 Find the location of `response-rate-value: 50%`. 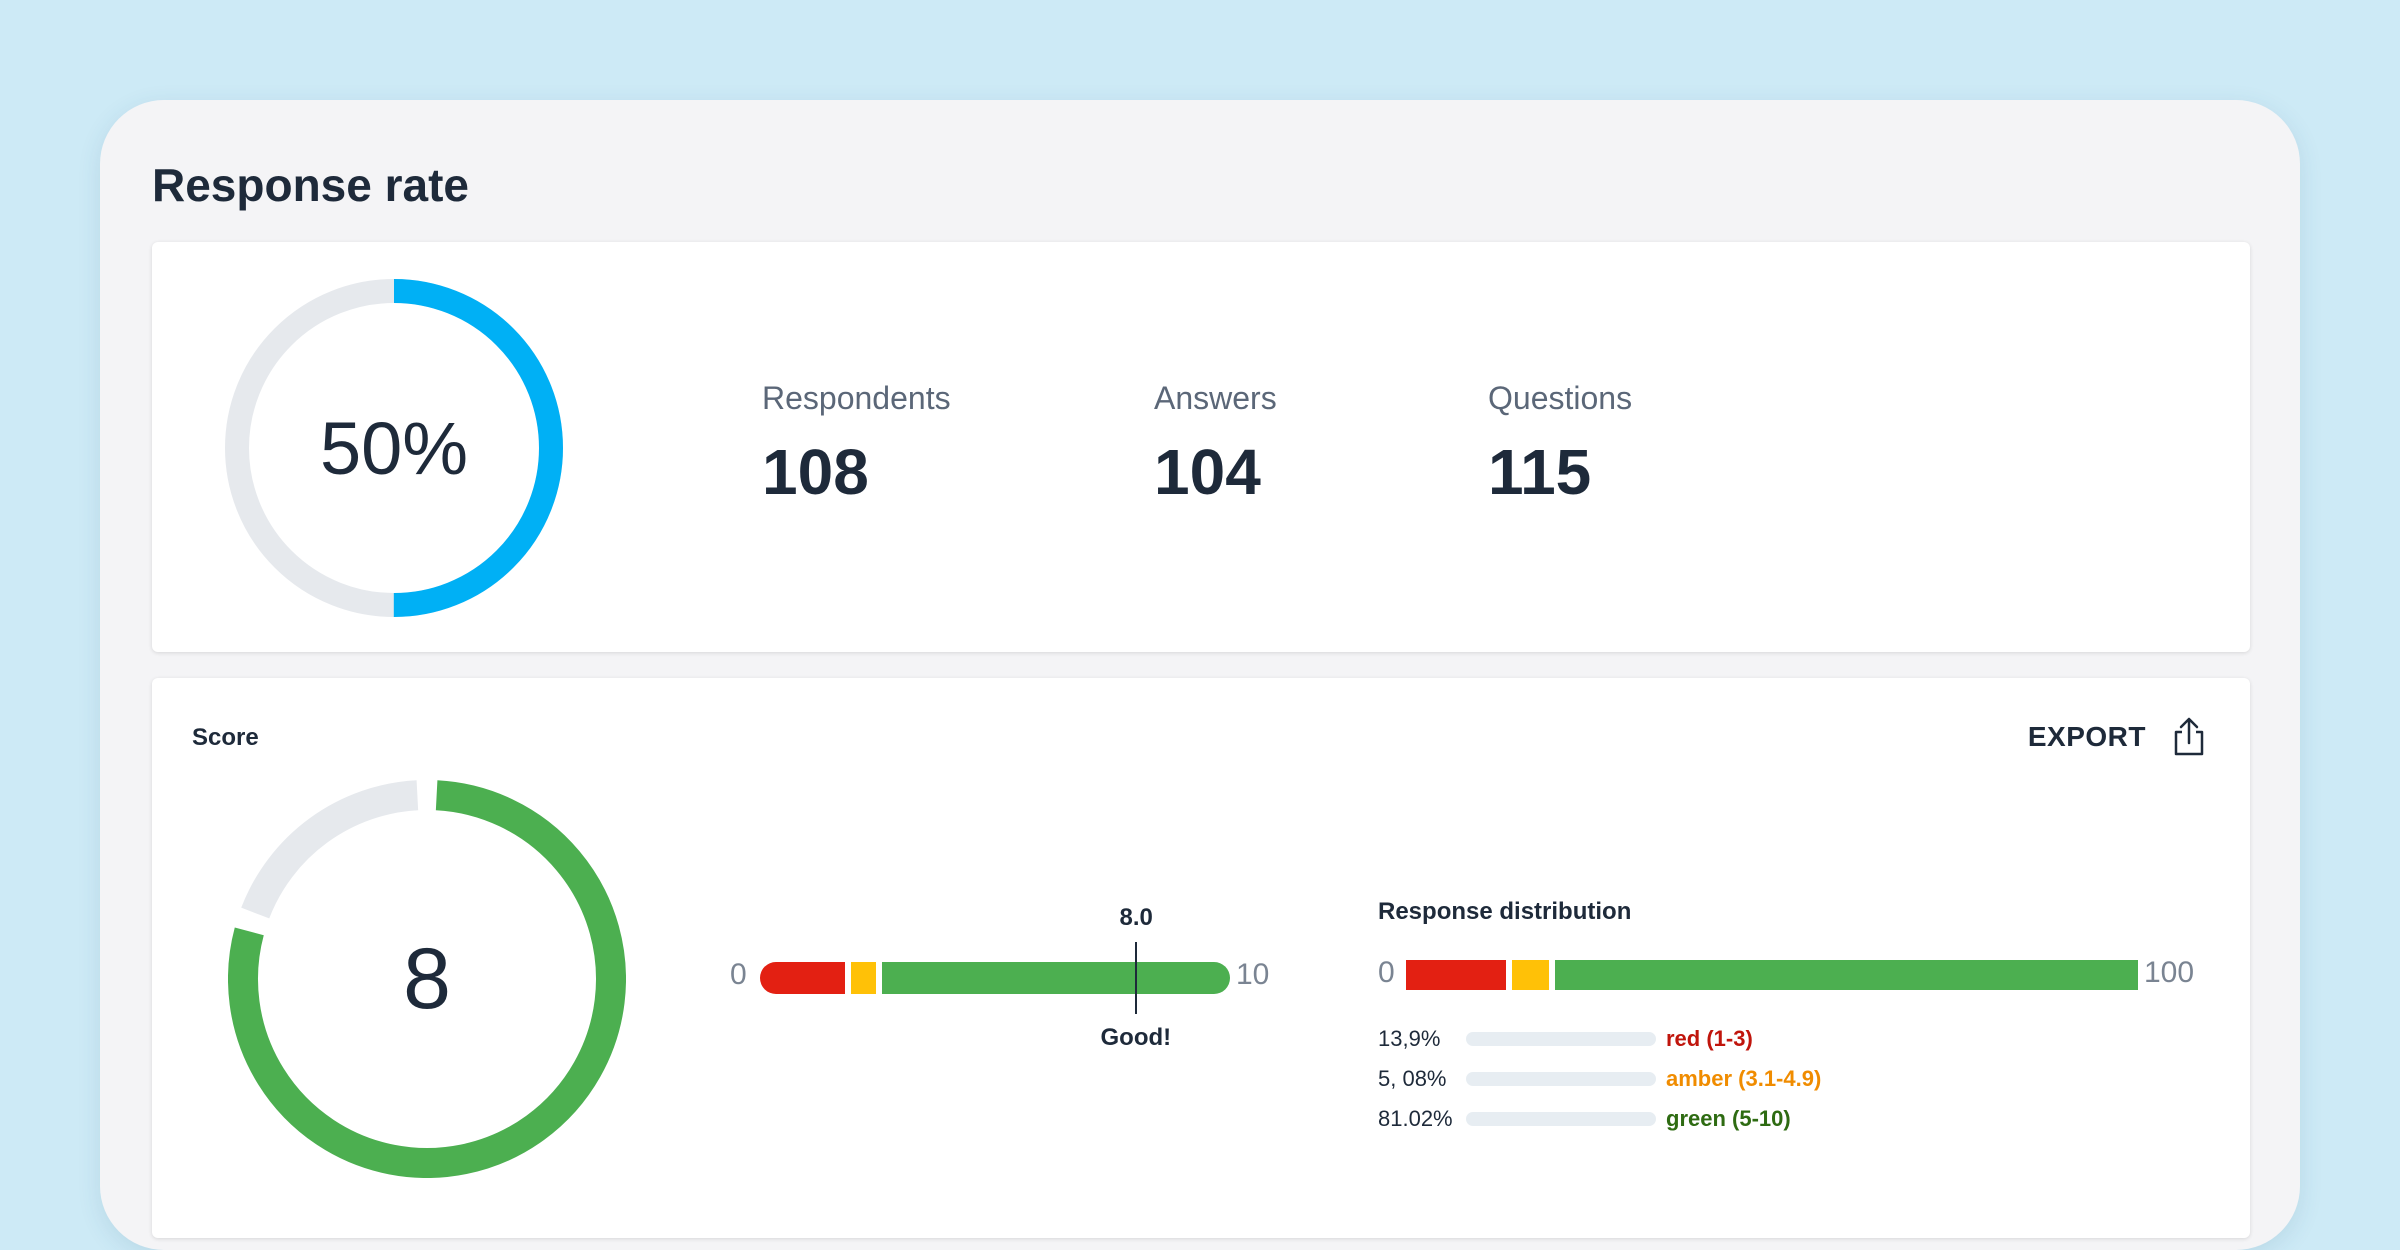

response-rate-value: 50% is located at coordinates (394, 448).